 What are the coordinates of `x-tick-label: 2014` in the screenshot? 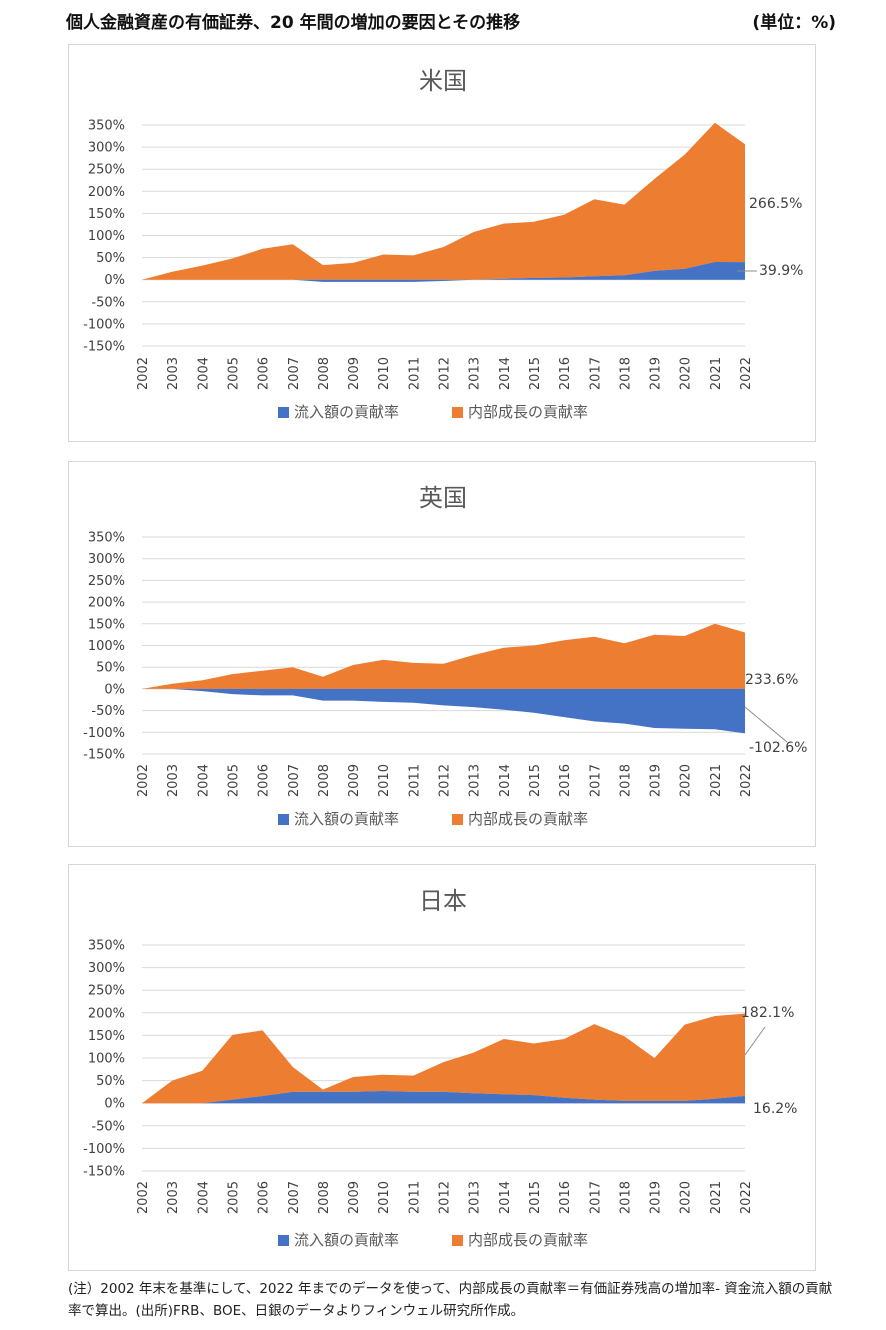 It's located at (505, 373).